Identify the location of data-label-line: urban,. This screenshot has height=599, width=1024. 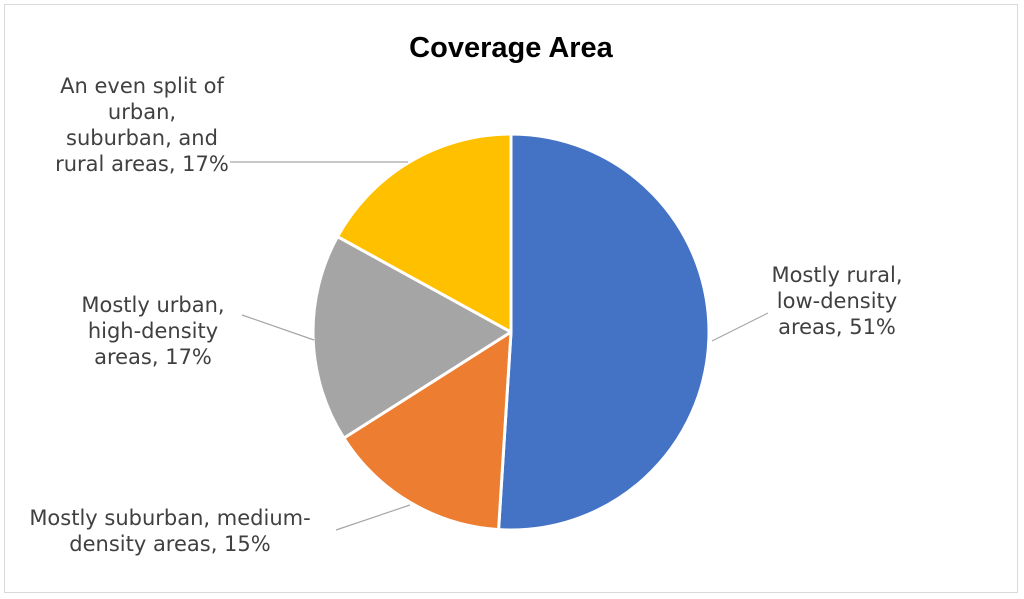
(142, 112).